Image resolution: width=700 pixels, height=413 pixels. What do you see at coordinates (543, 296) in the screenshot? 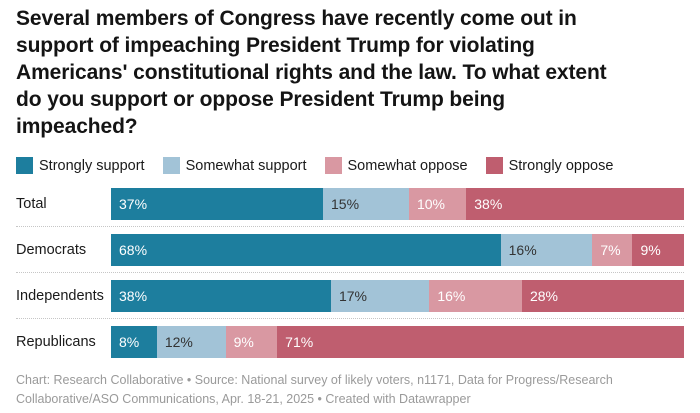
I see `value-label: 28%` at bounding box center [543, 296].